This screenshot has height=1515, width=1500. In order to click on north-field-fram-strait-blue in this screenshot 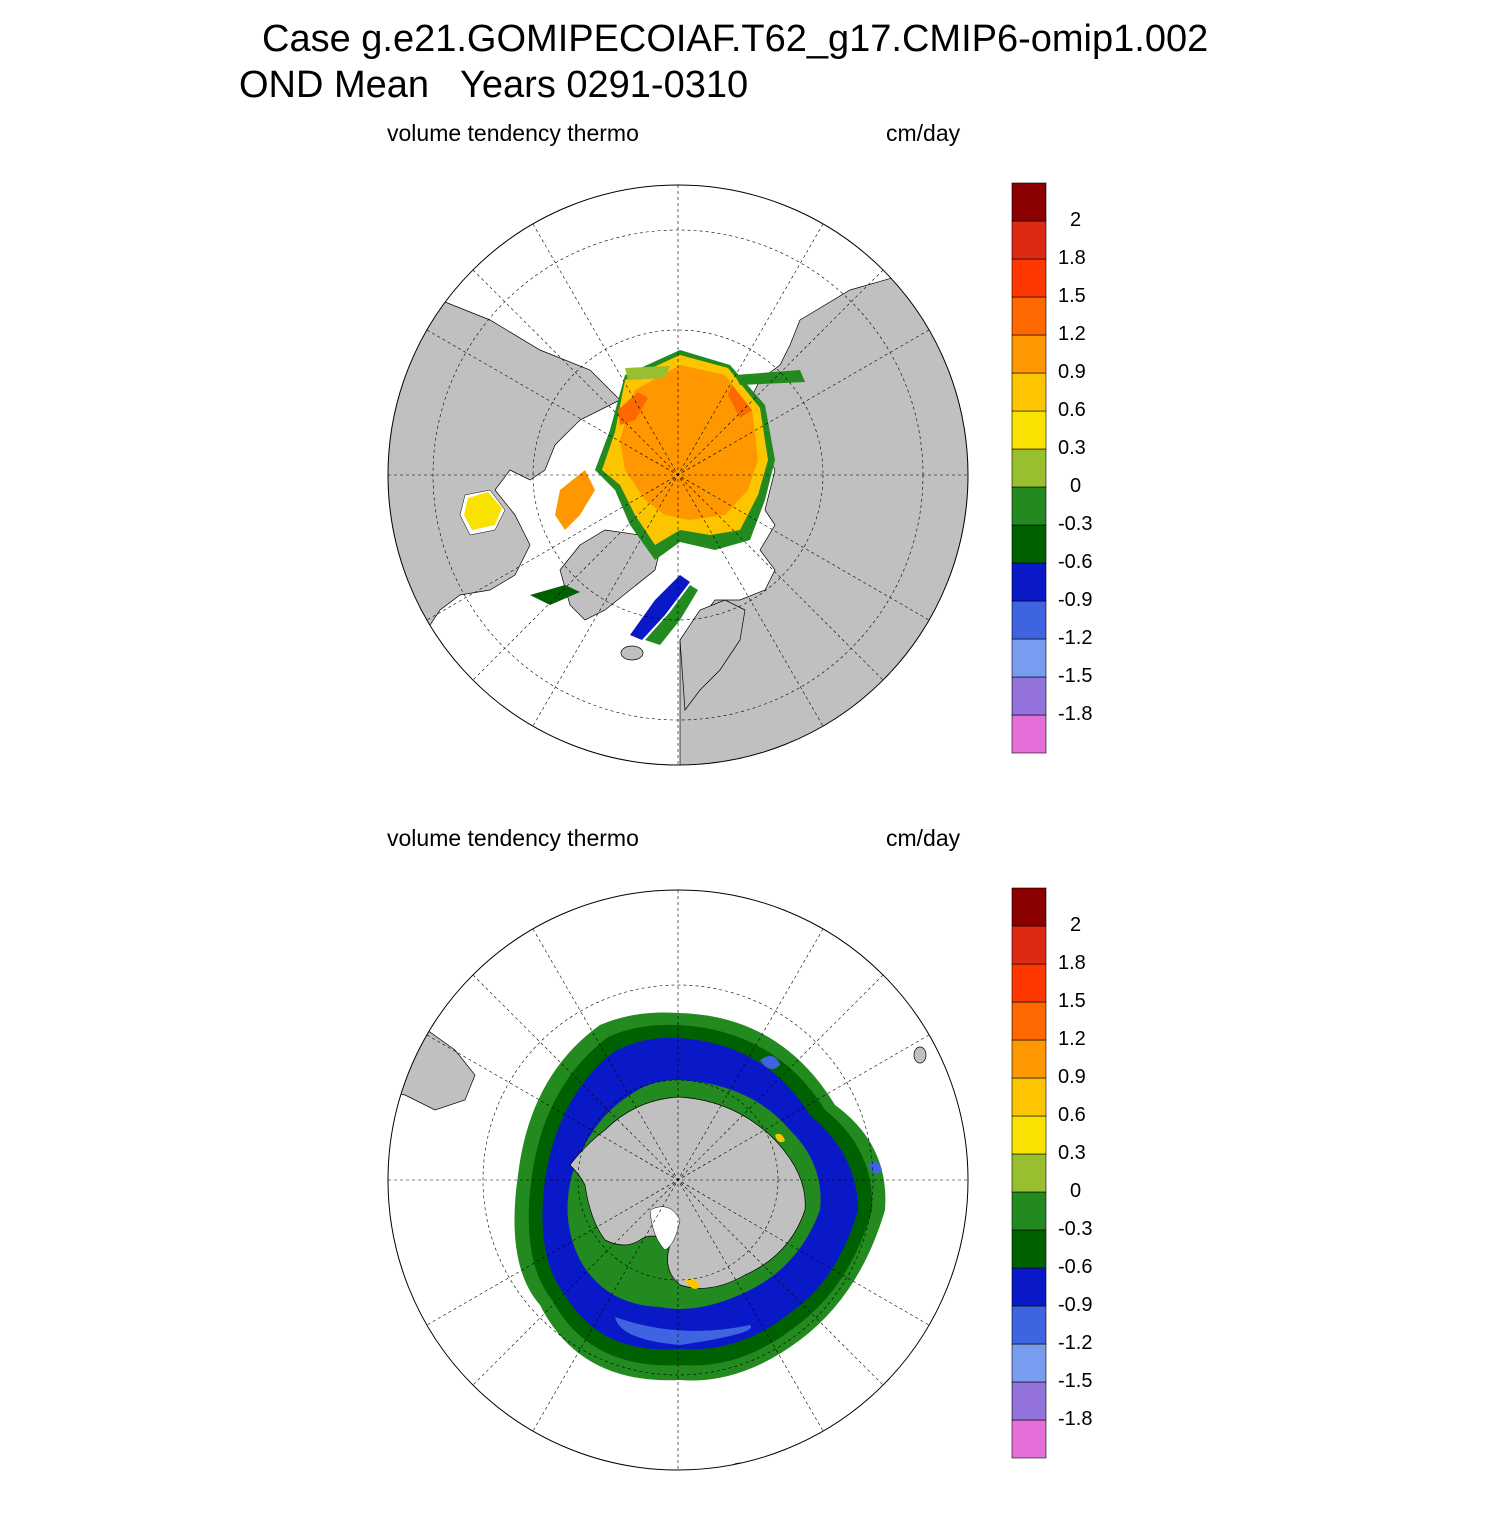, I will do `click(660, 607)`.